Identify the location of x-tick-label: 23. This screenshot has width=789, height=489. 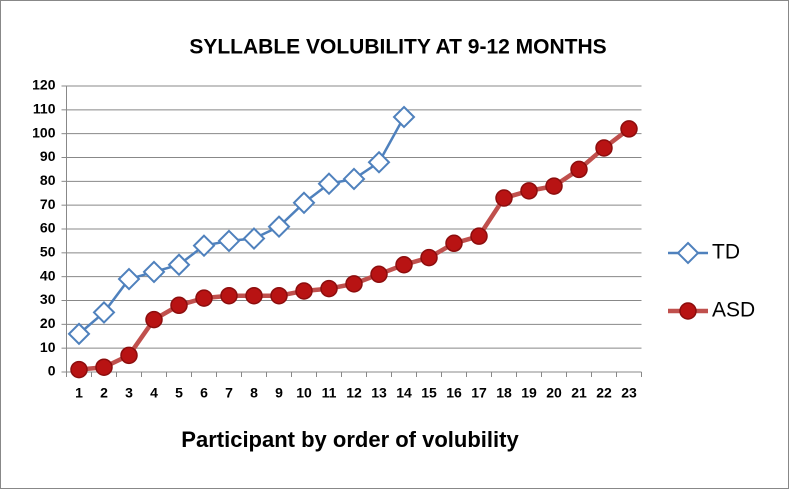
(629, 393).